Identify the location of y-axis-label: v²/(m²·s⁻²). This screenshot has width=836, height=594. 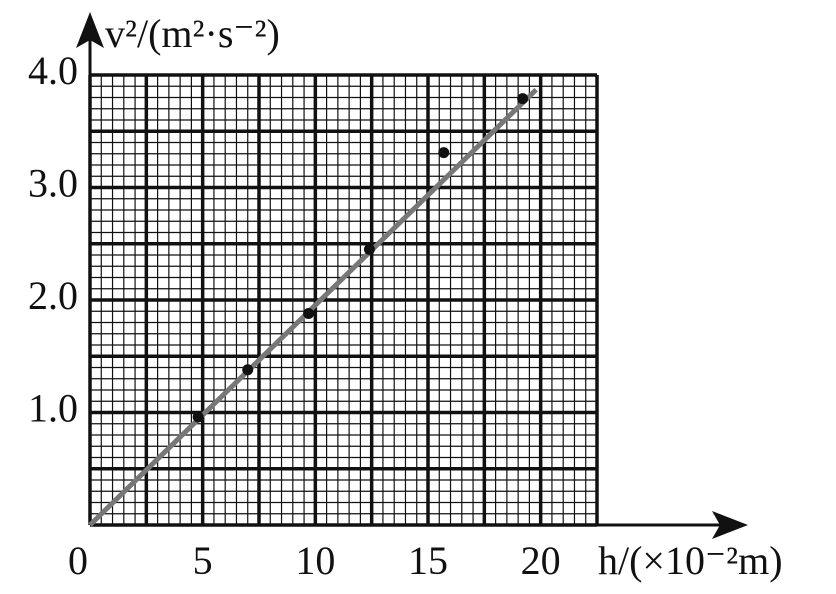
(192, 33).